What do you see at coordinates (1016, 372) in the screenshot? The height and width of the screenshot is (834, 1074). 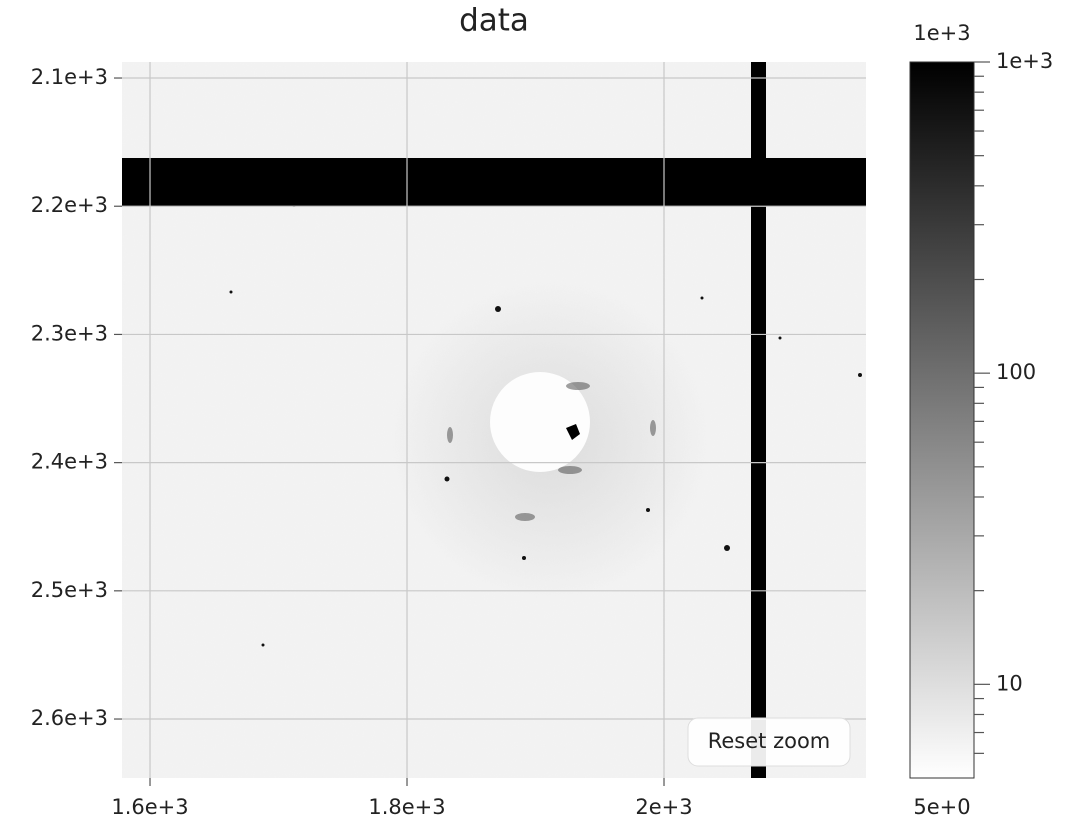 I see `colorbar-tick-label: 100` at bounding box center [1016, 372].